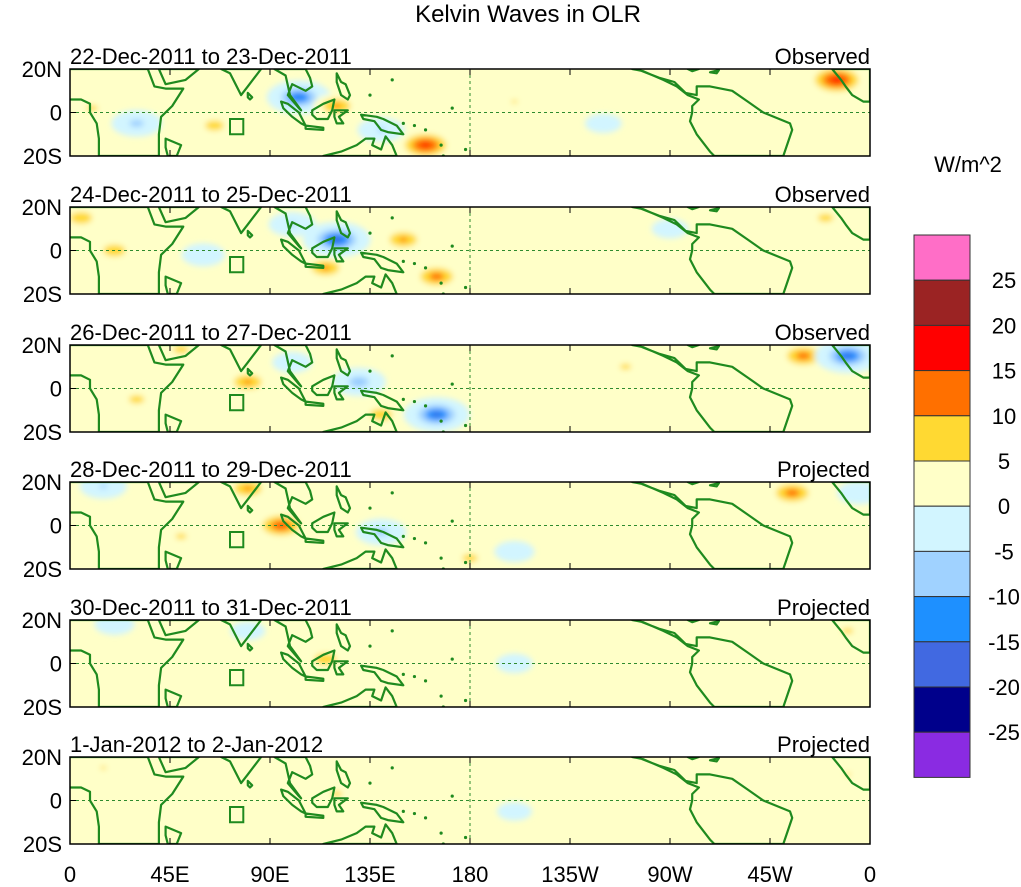 The width and height of the screenshot is (1021, 887). Describe the element at coordinates (493, 388) in the screenshot. I see `anomaly-field` at that location.